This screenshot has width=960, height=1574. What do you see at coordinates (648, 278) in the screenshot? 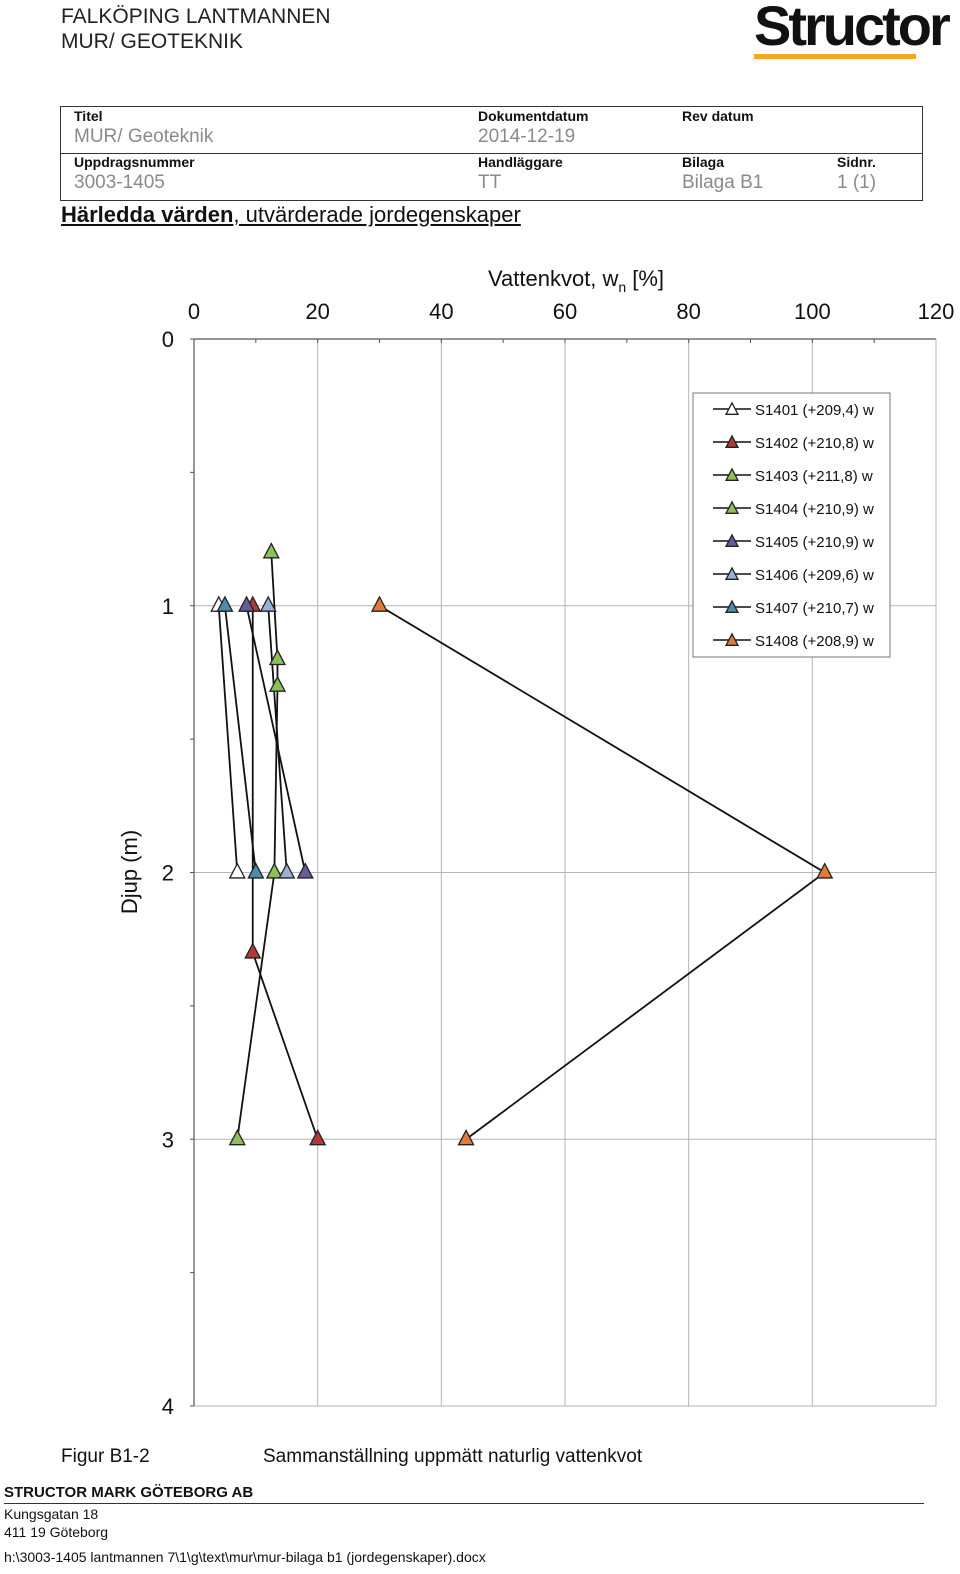
I see `chart-title-unit: [%]` at bounding box center [648, 278].